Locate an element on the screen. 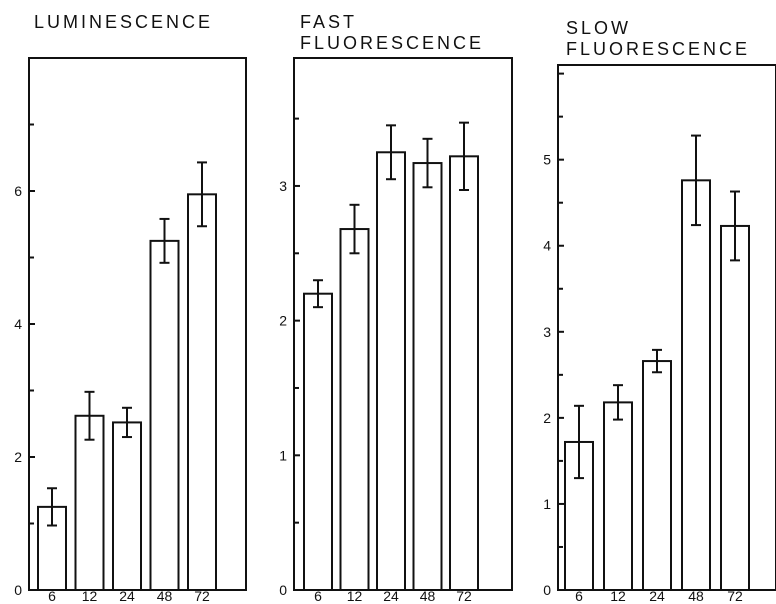  panel-2-xtick-label: 6 is located at coordinates (318, 596).